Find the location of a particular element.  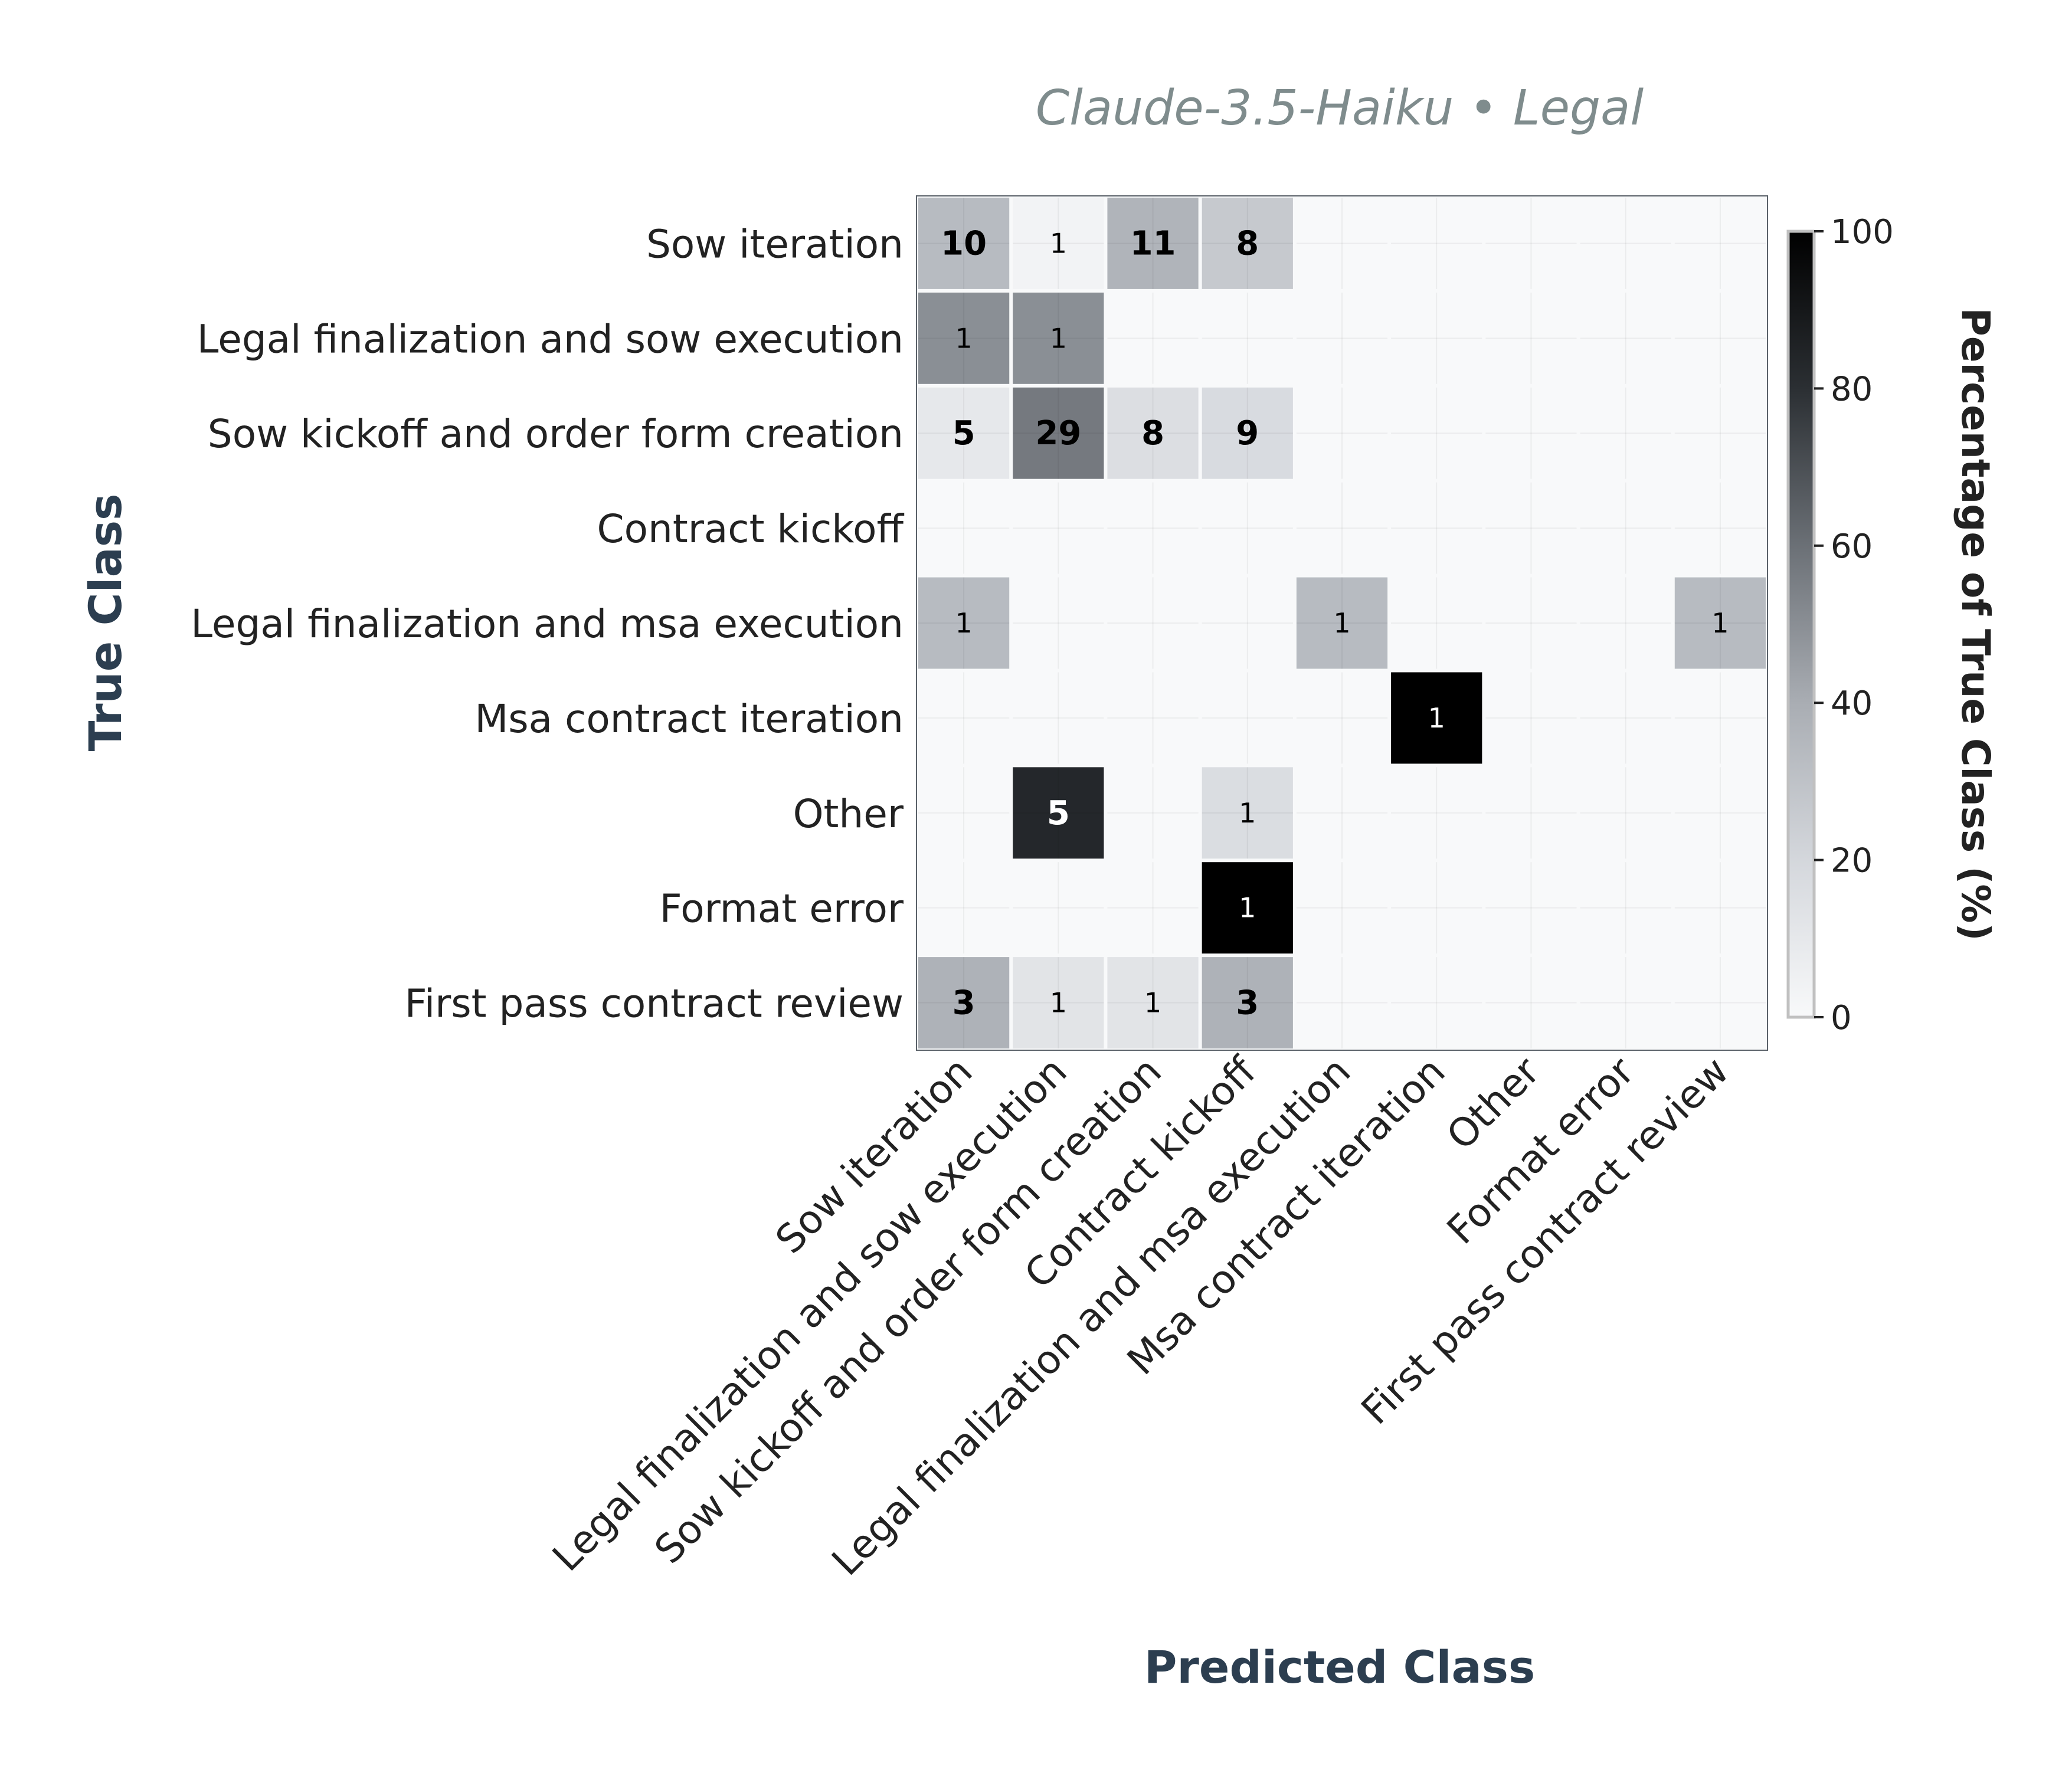

colorbar-tick-label: 60 is located at coordinates (1852, 546).